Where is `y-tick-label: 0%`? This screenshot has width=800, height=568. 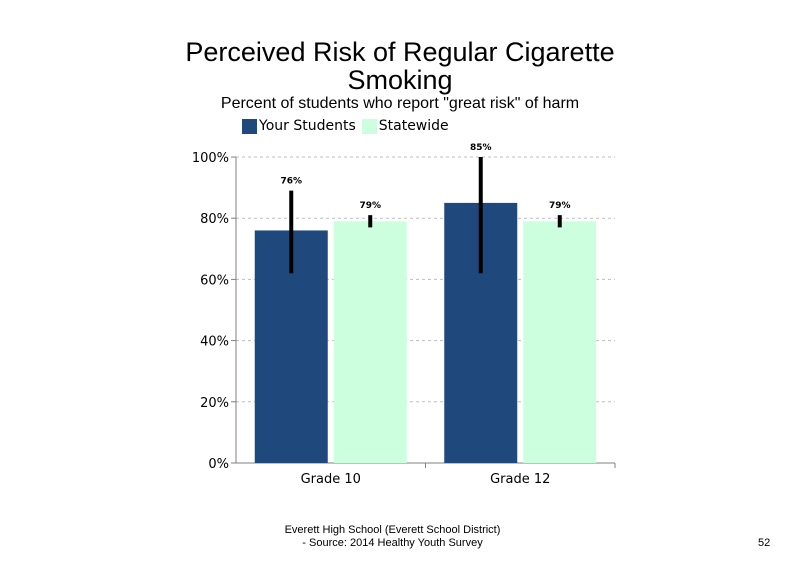 y-tick-label: 0% is located at coordinates (218, 464).